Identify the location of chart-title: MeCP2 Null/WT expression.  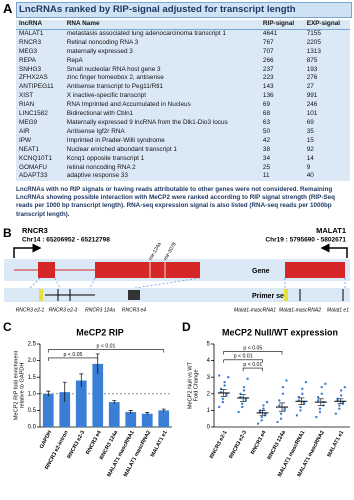
(280, 332).